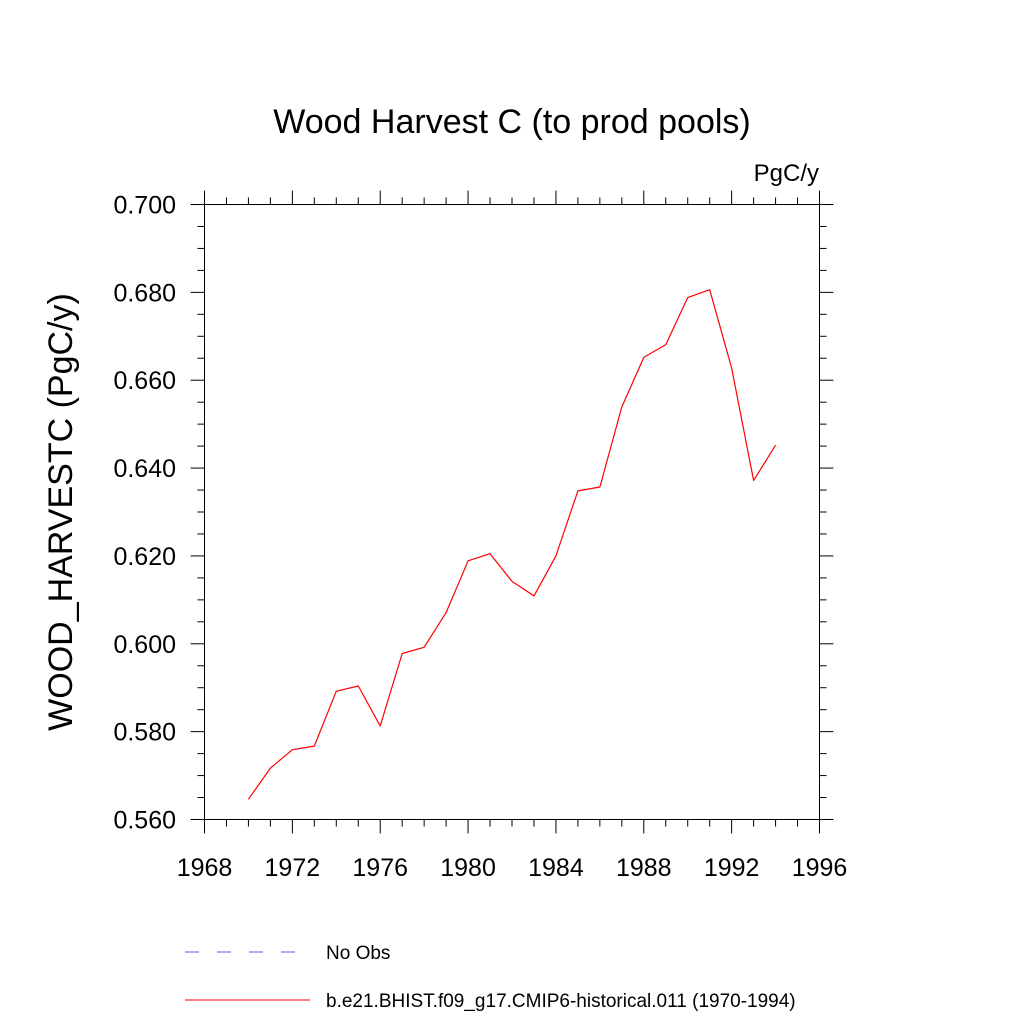  Describe the element at coordinates (468, 868) in the screenshot. I see `x-tick-label: 1980` at that location.